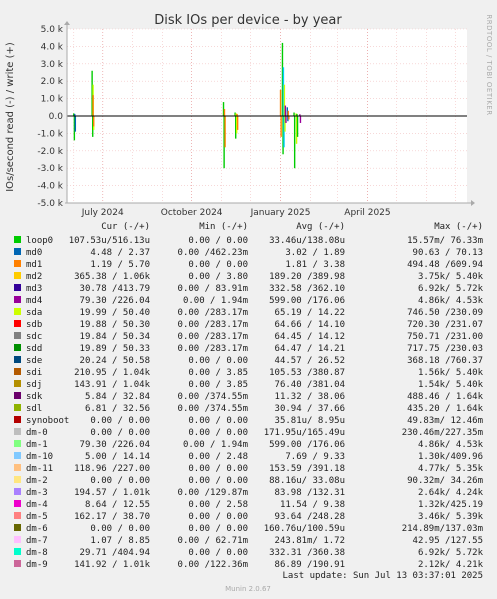 Image resolution: width=497 pixels, height=599 pixels. I want to click on legend-device-name: dm-9, so click(37, 565).